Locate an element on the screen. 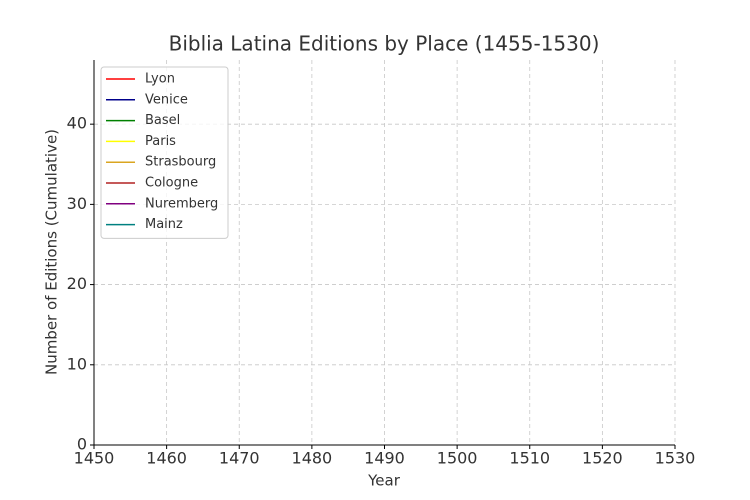  legend-label: Basel is located at coordinates (162, 120).